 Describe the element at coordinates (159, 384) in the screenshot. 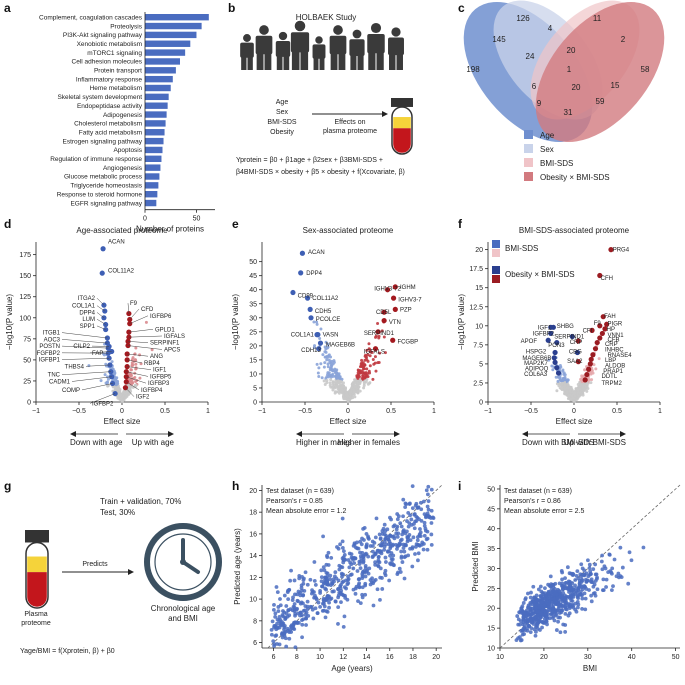

I see `protein-label: IGFBP3` at that location.